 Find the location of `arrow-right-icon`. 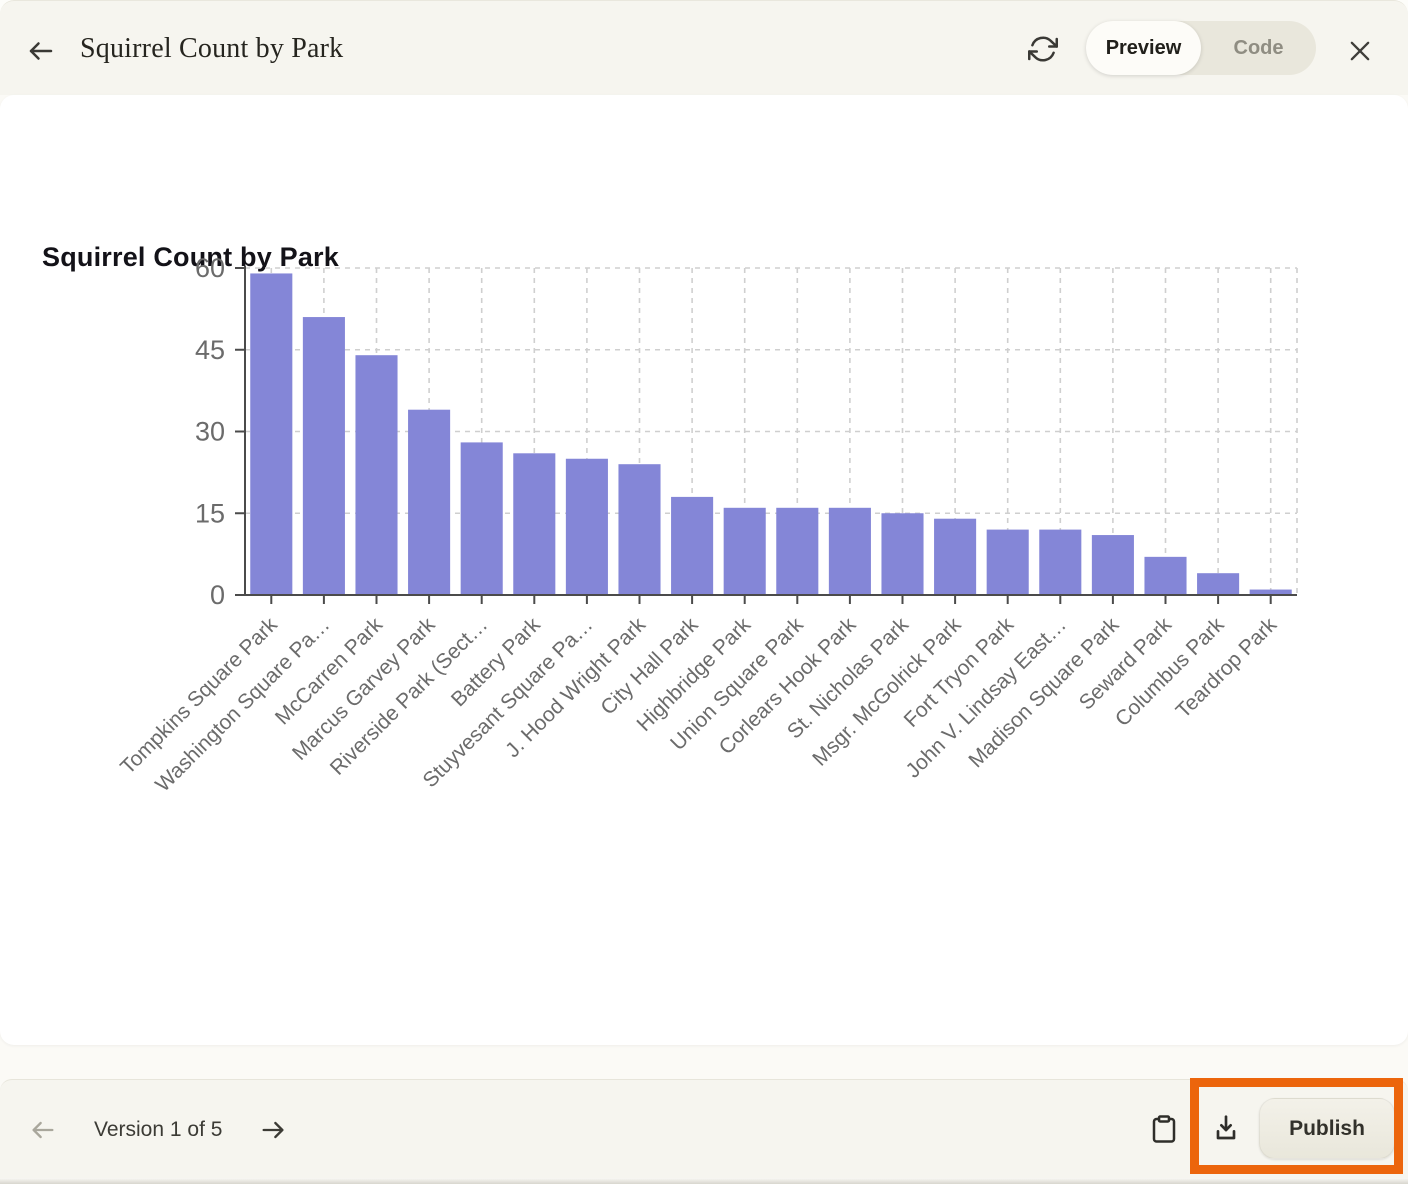

arrow-right-icon is located at coordinates (273, 1130).